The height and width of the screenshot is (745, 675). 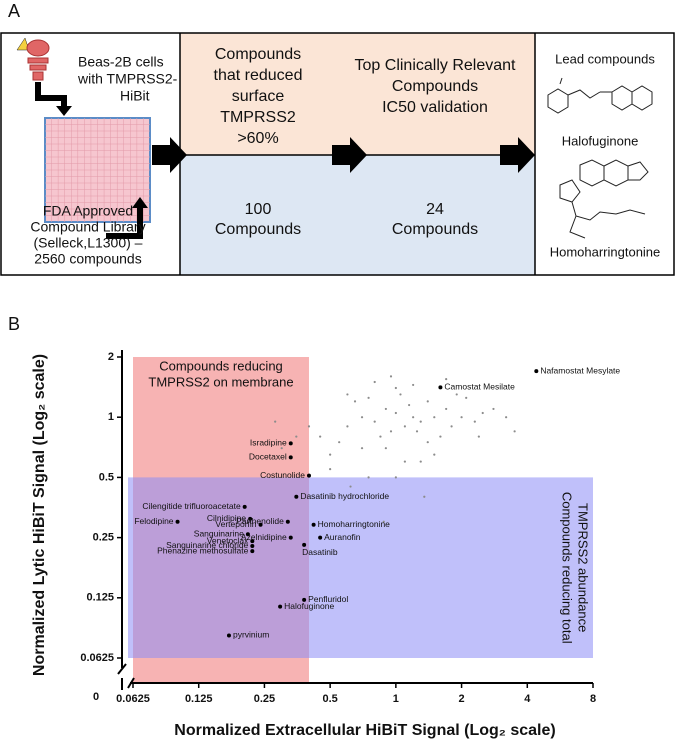 I want to click on stage-text: TMPRSS2, so click(x=258, y=117).